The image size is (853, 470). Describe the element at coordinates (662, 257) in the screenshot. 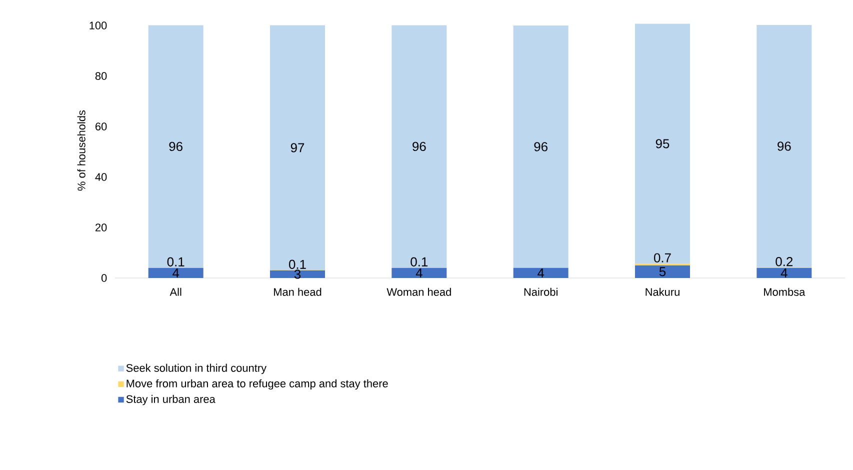

I see `data-label: 0.7` at that location.